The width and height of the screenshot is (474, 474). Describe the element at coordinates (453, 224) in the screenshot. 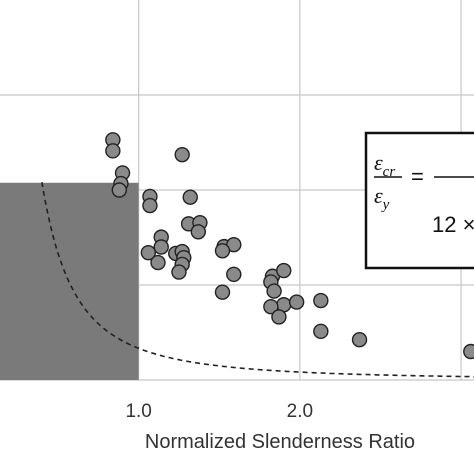

I see `equation-right-denominator: 12 ×` at that location.